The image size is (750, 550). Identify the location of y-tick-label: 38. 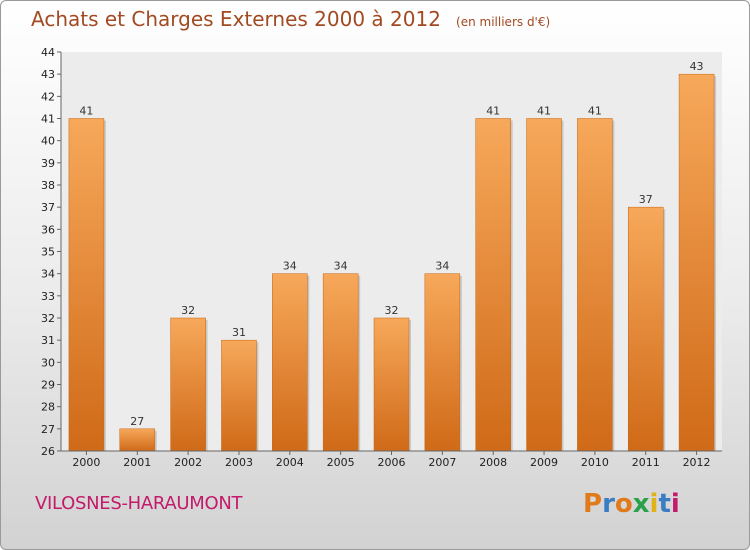
(48, 185).